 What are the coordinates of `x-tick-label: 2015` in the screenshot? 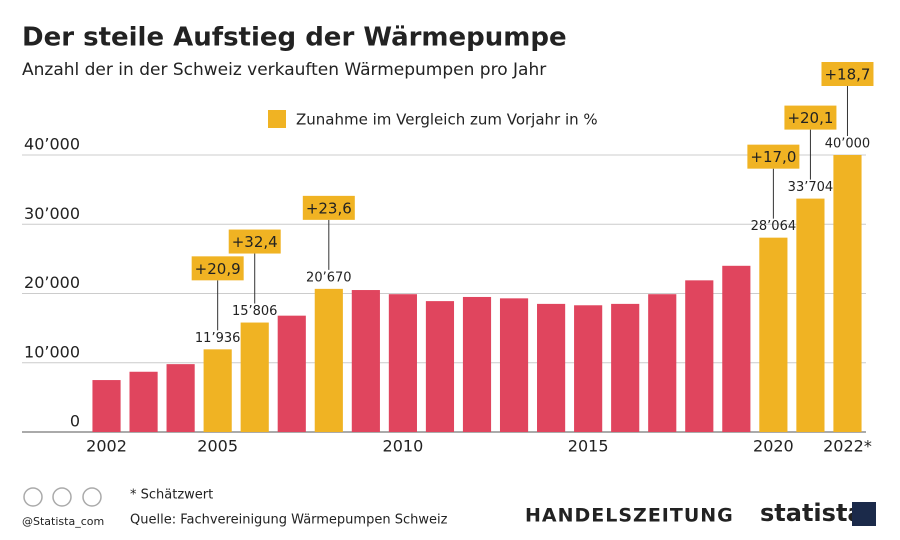 It's located at (588, 446).